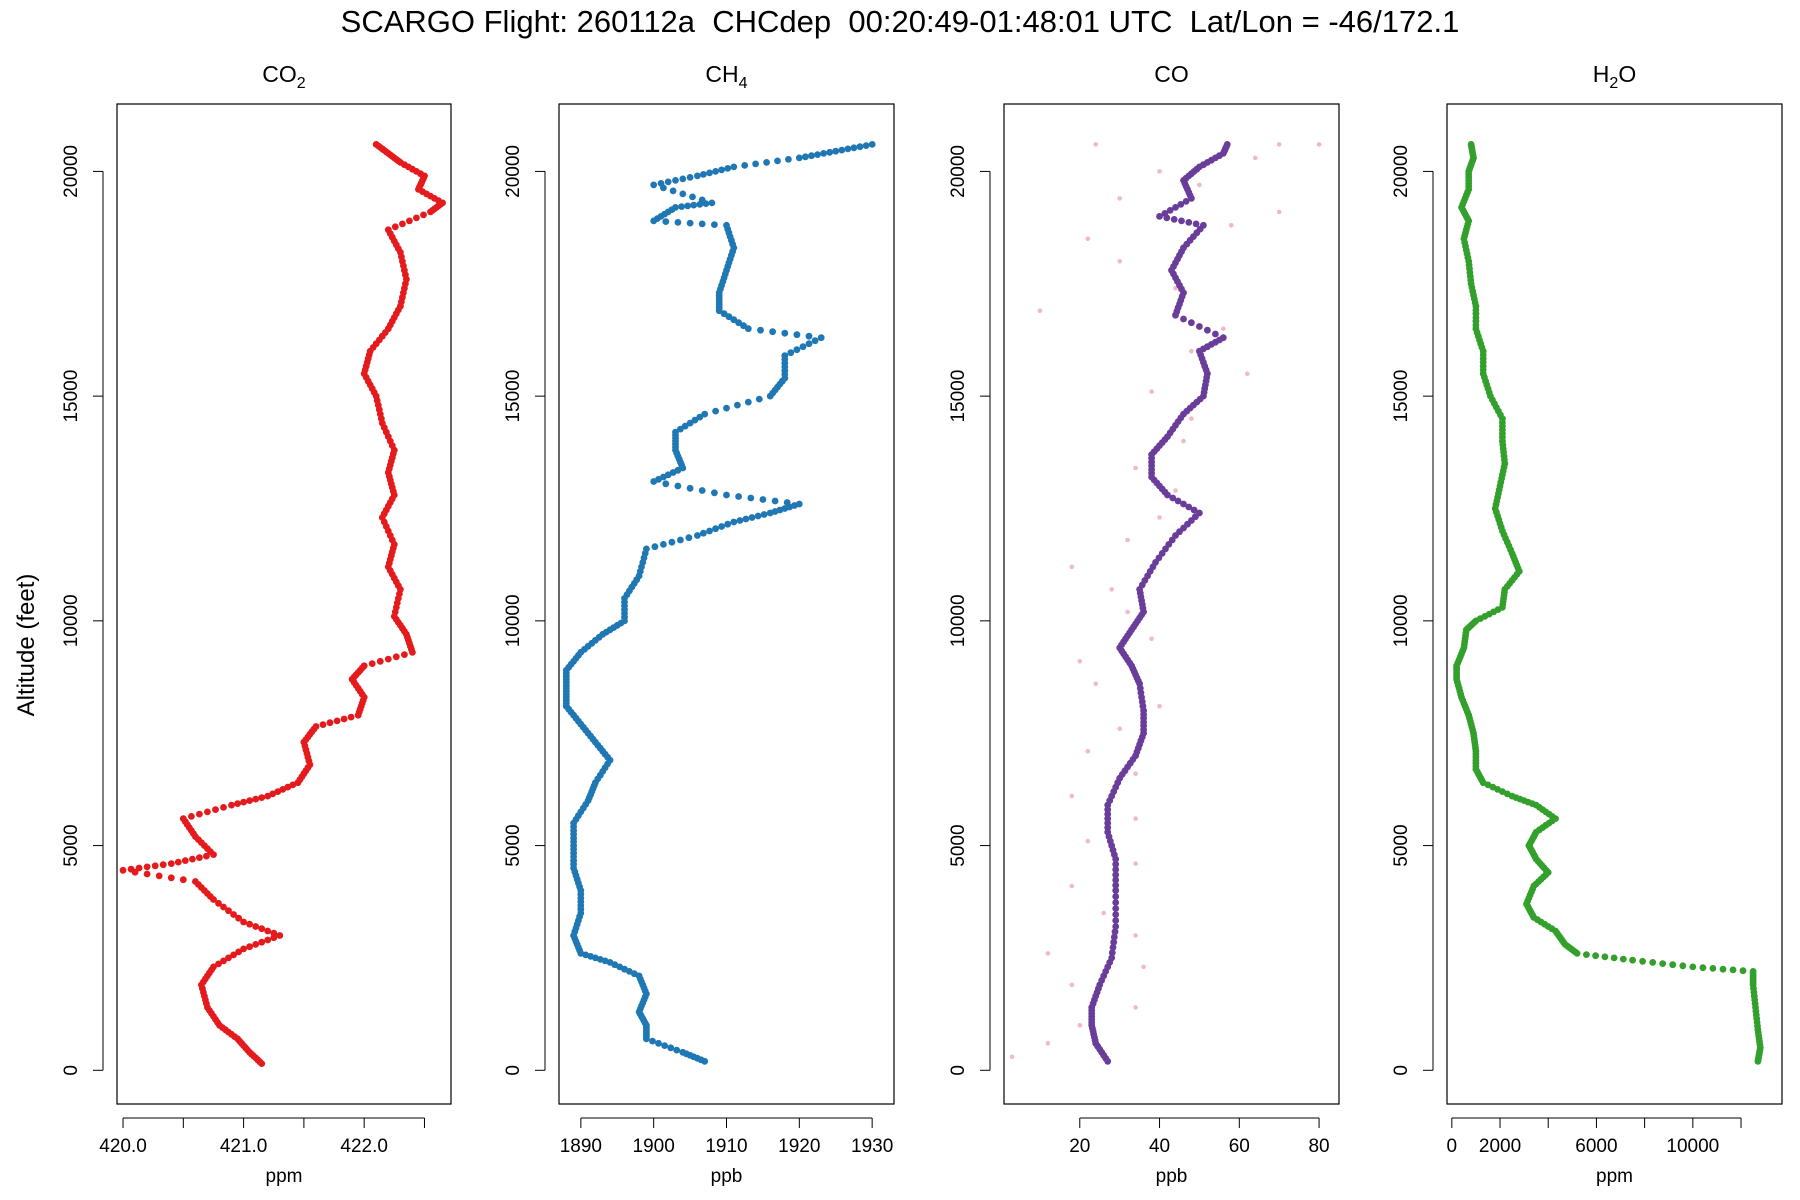 The image size is (1800, 1200). I want to click on x-tick-label-ch4: 1890, so click(581, 1146).